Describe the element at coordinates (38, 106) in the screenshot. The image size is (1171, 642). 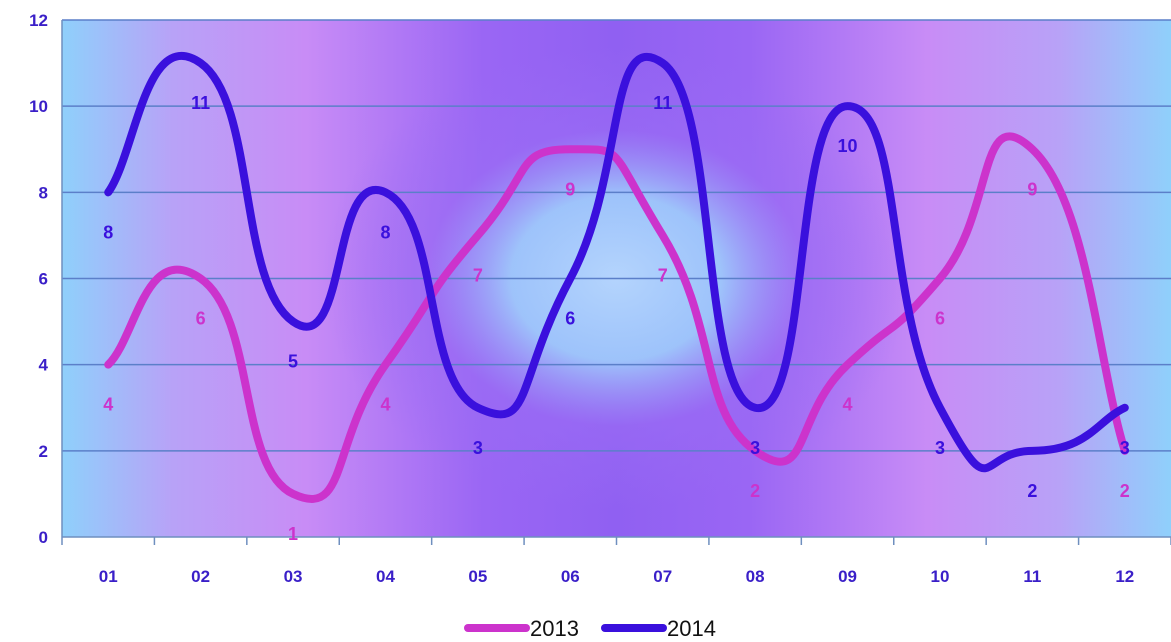
I see `y-tick-label: 10` at that location.